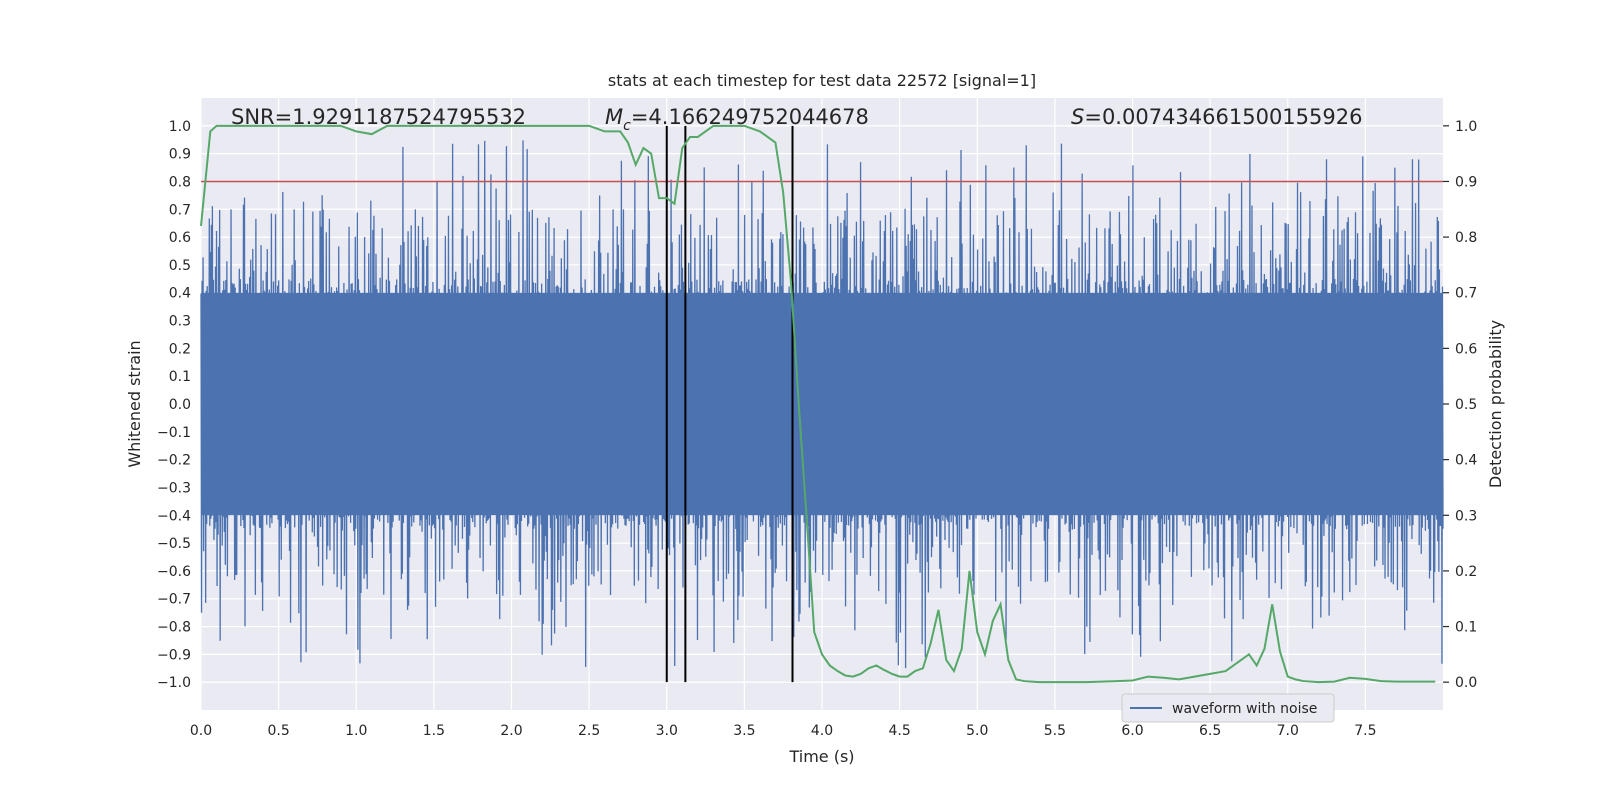  Describe the element at coordinates (1077, 117) in the screenshot. I see `s-symbol: S` at that location.